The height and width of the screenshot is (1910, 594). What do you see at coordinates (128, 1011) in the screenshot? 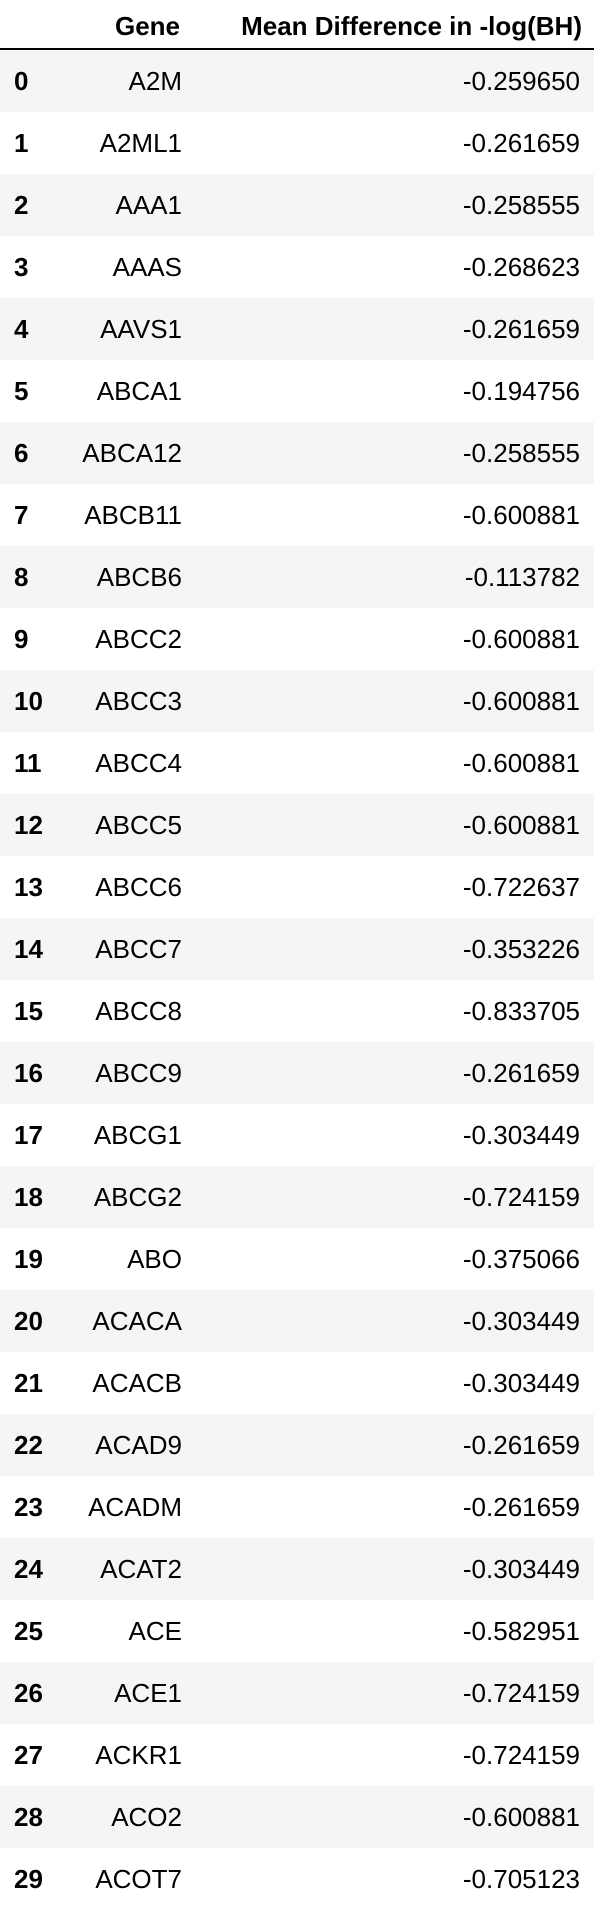
I see `gene-cell: ABCC8` at bounding box center [128, 1011].